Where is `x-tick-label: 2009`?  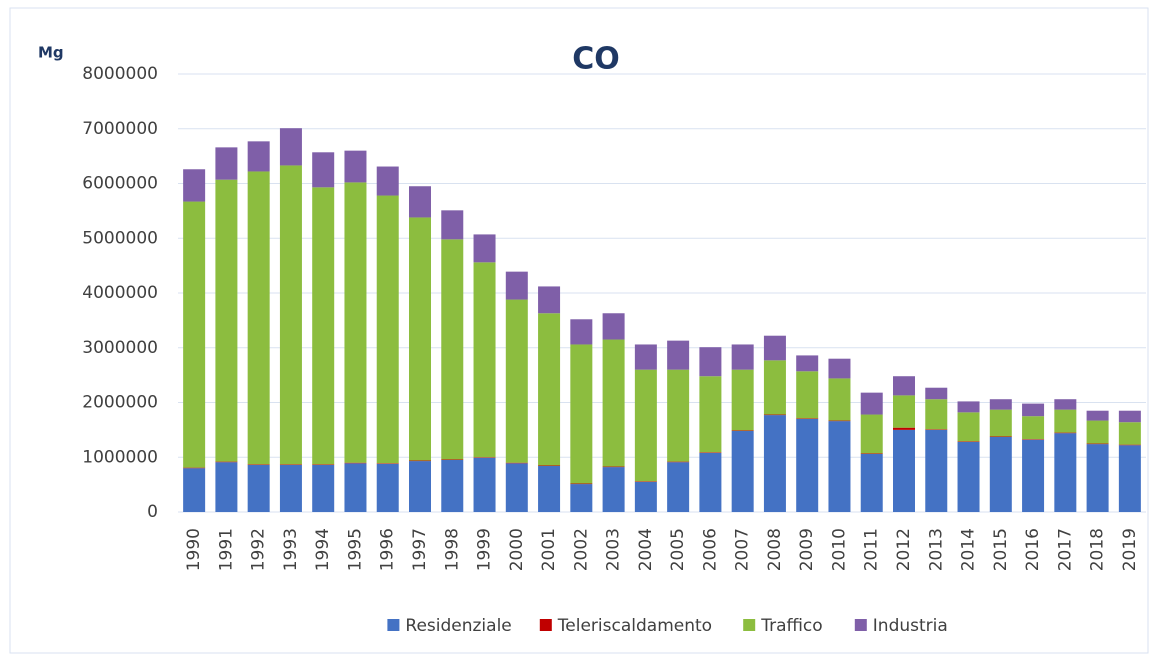 x-tick-label: 2009 is located at coordinates (807, 549).